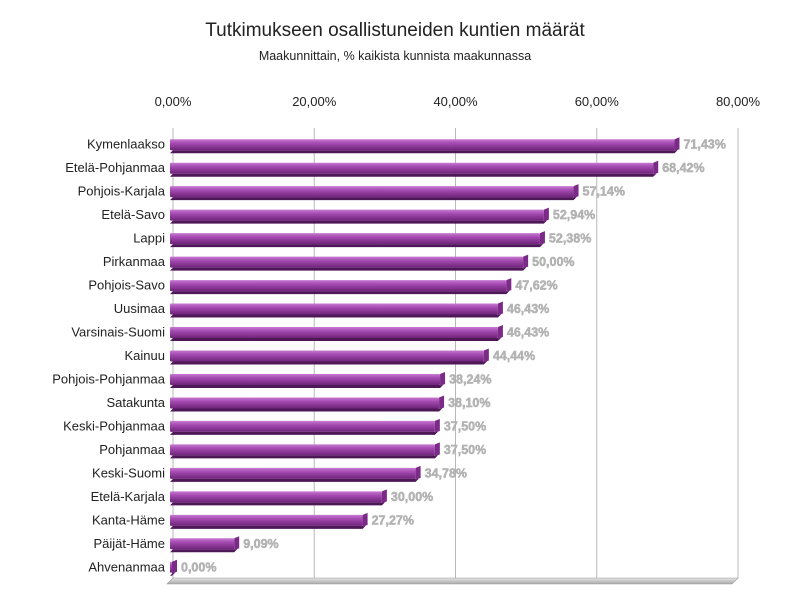 The image size is (800, 600). I want to click on category-label: Kymenlaakso, so click(126, 144).